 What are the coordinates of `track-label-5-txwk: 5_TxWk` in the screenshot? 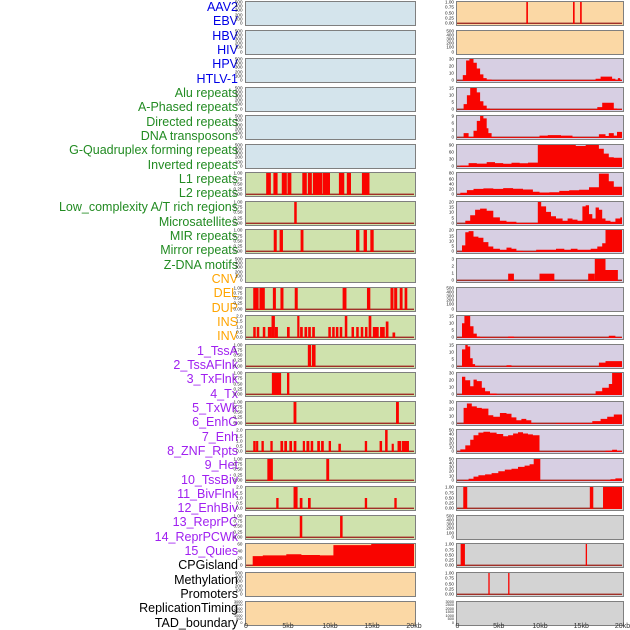 It's located at (215, 407).